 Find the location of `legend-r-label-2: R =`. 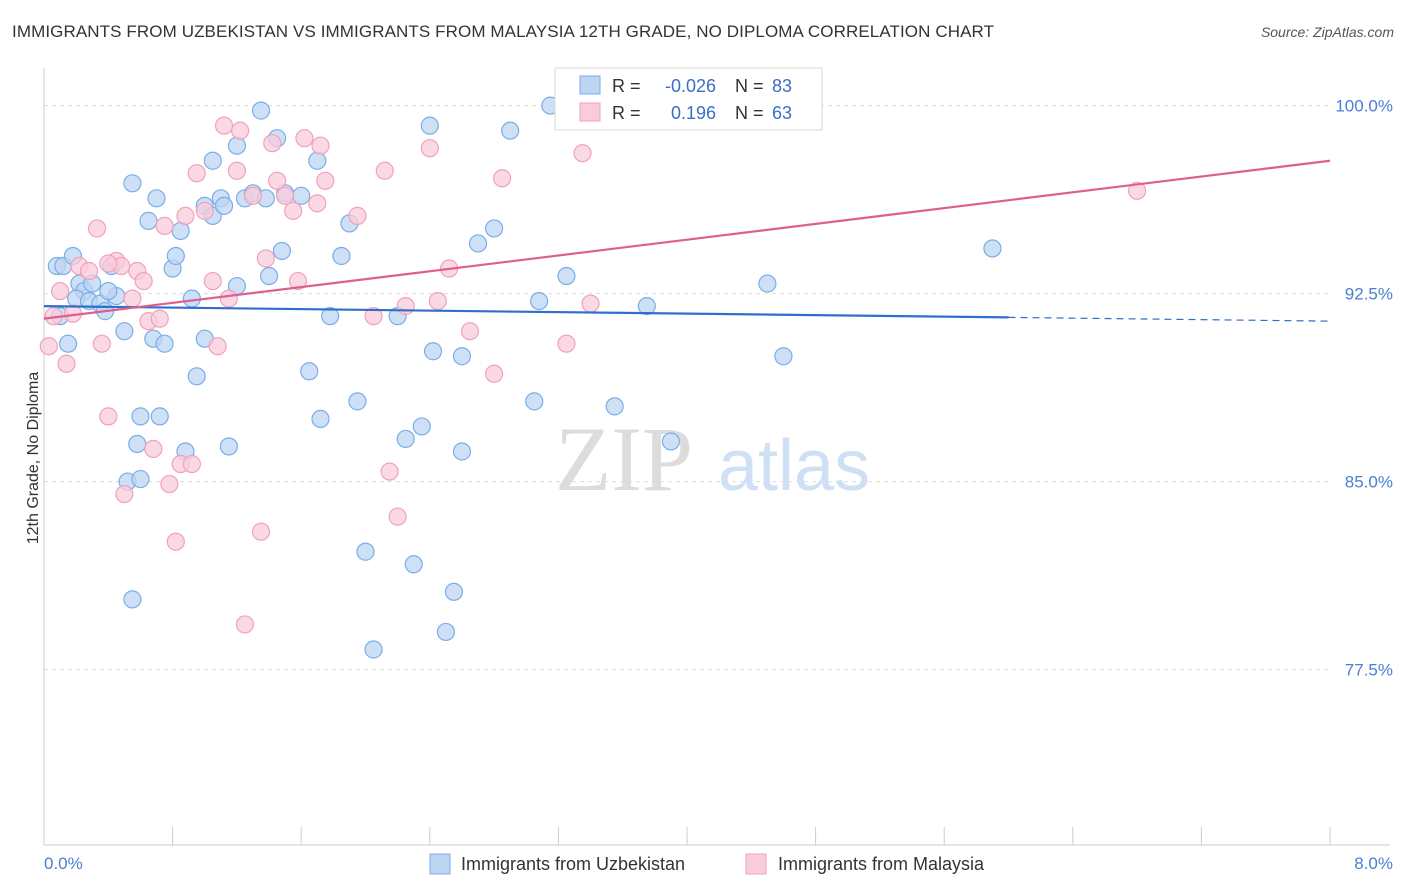

legend-r-label-2: R = is located at coordinates (626, 113).